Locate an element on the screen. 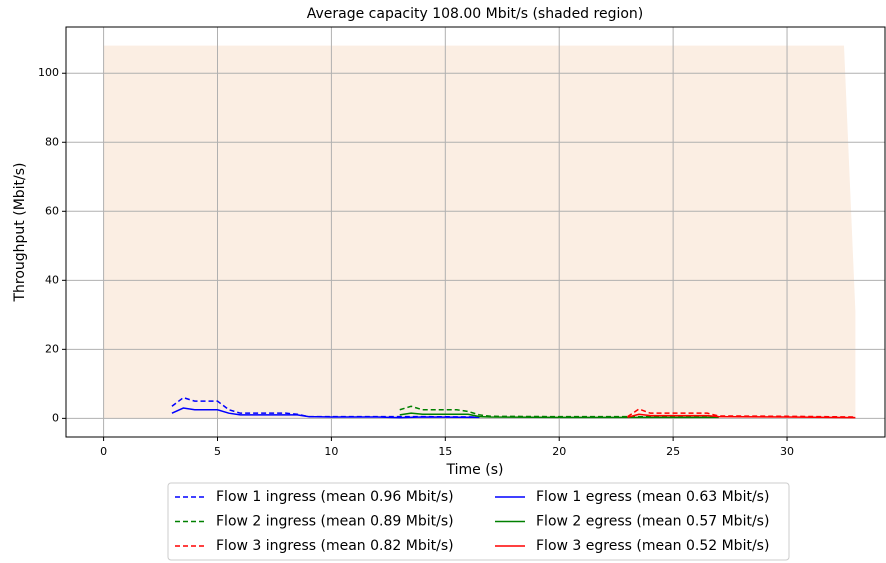  x-tick-label: 25 is located at coordinates (673, 451).